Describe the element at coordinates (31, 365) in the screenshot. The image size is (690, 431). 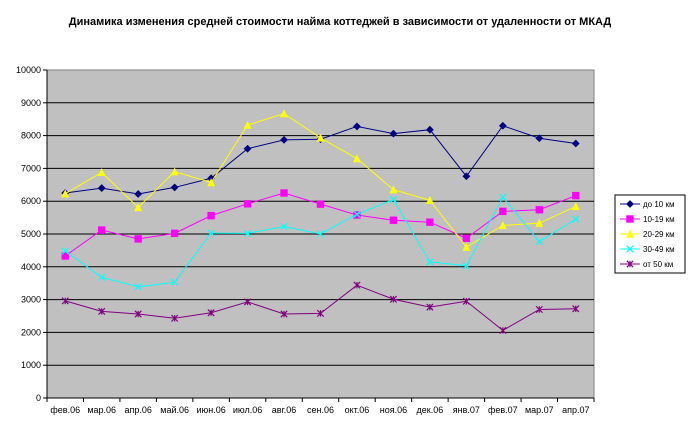
I see `y-tick-label: 1000` at that location.